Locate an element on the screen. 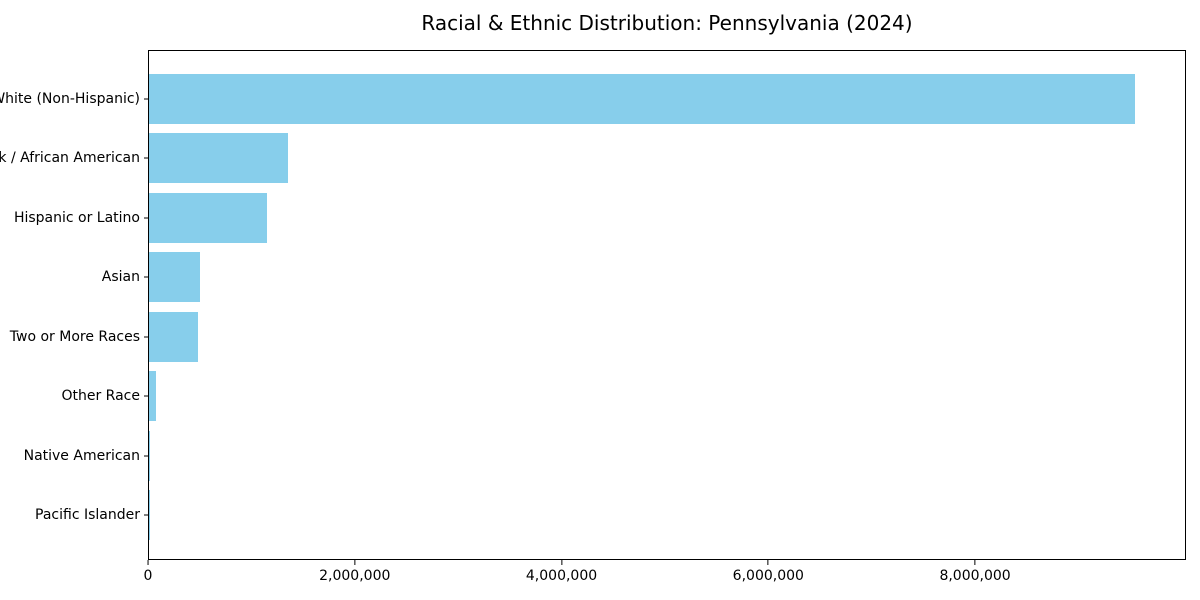  bar-row: Black / African American is located at coordinates (592, 159).